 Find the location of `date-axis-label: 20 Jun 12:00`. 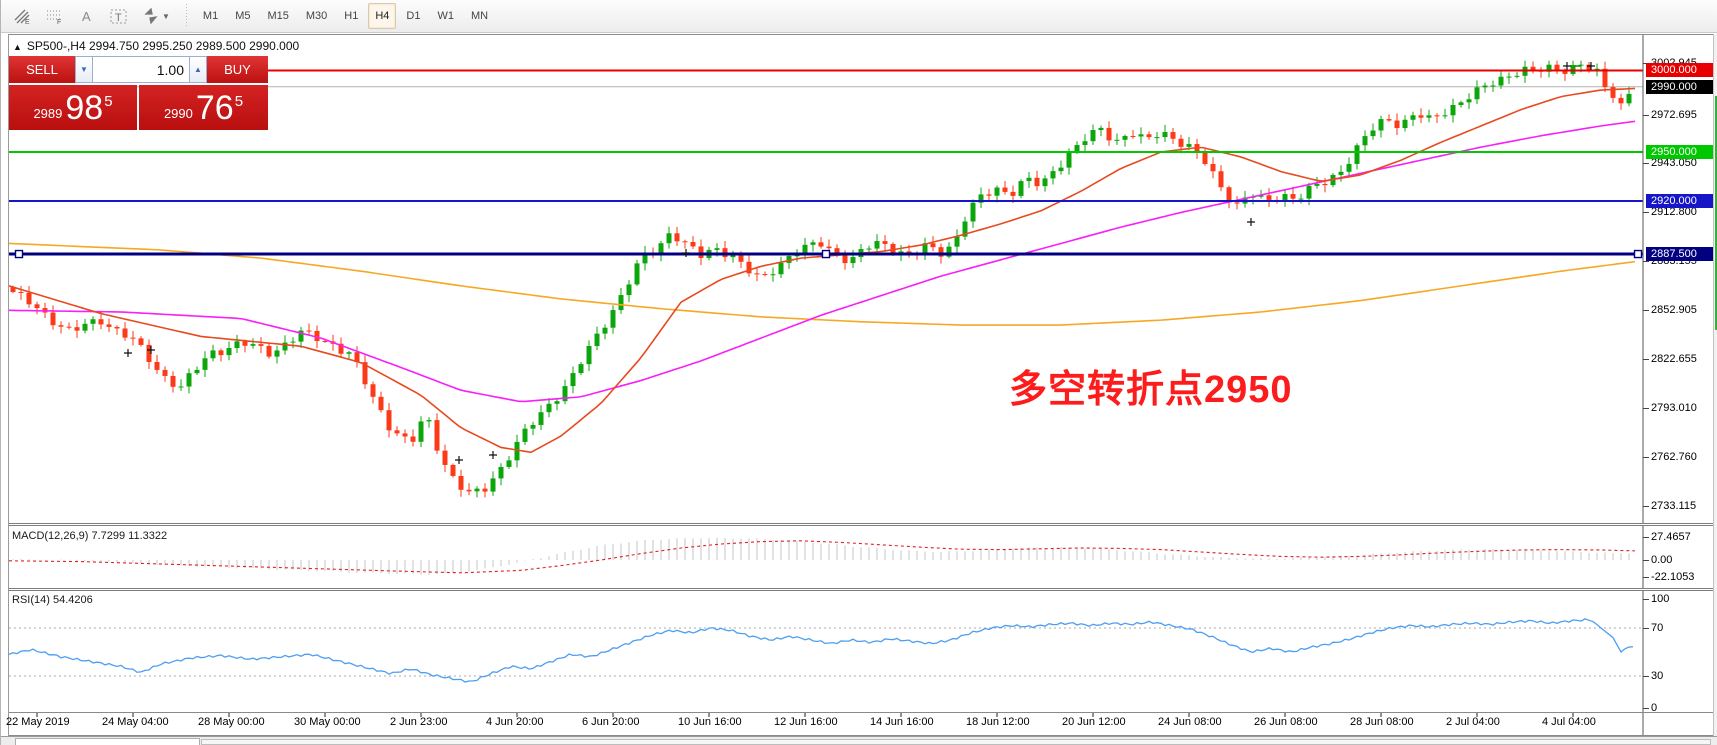

date-axis-label: 20 Jun 12:00 is located at coordinates (1094, 722).